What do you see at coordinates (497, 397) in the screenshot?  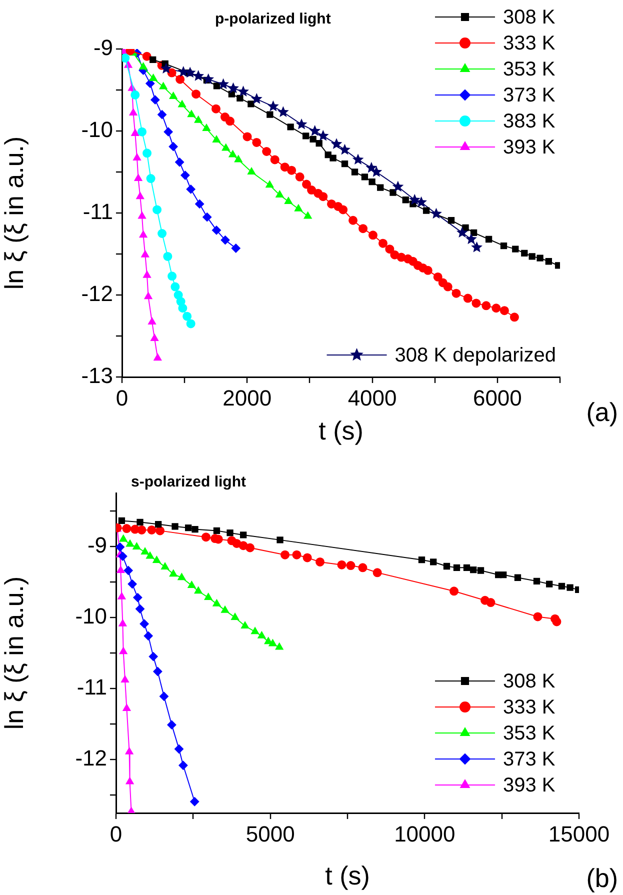 I see `x-tick-label: 6000` at bounding box center [497, 397].